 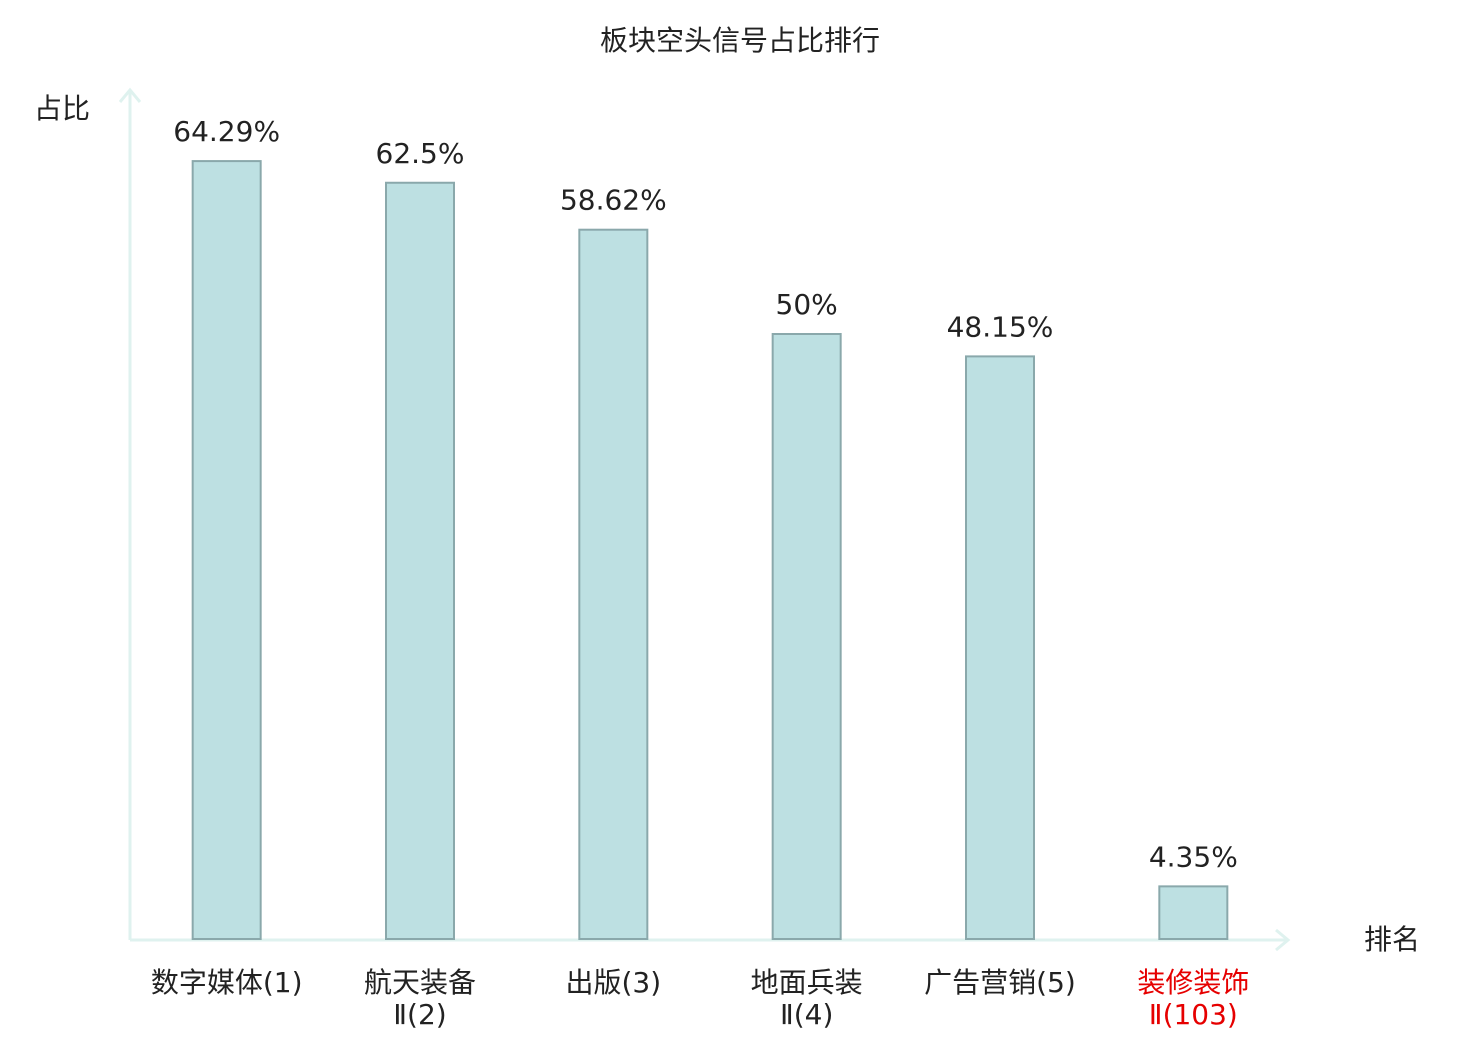 I want to click on x-tick-label: Ⅱ(103), so click(x=1193, y=1014).